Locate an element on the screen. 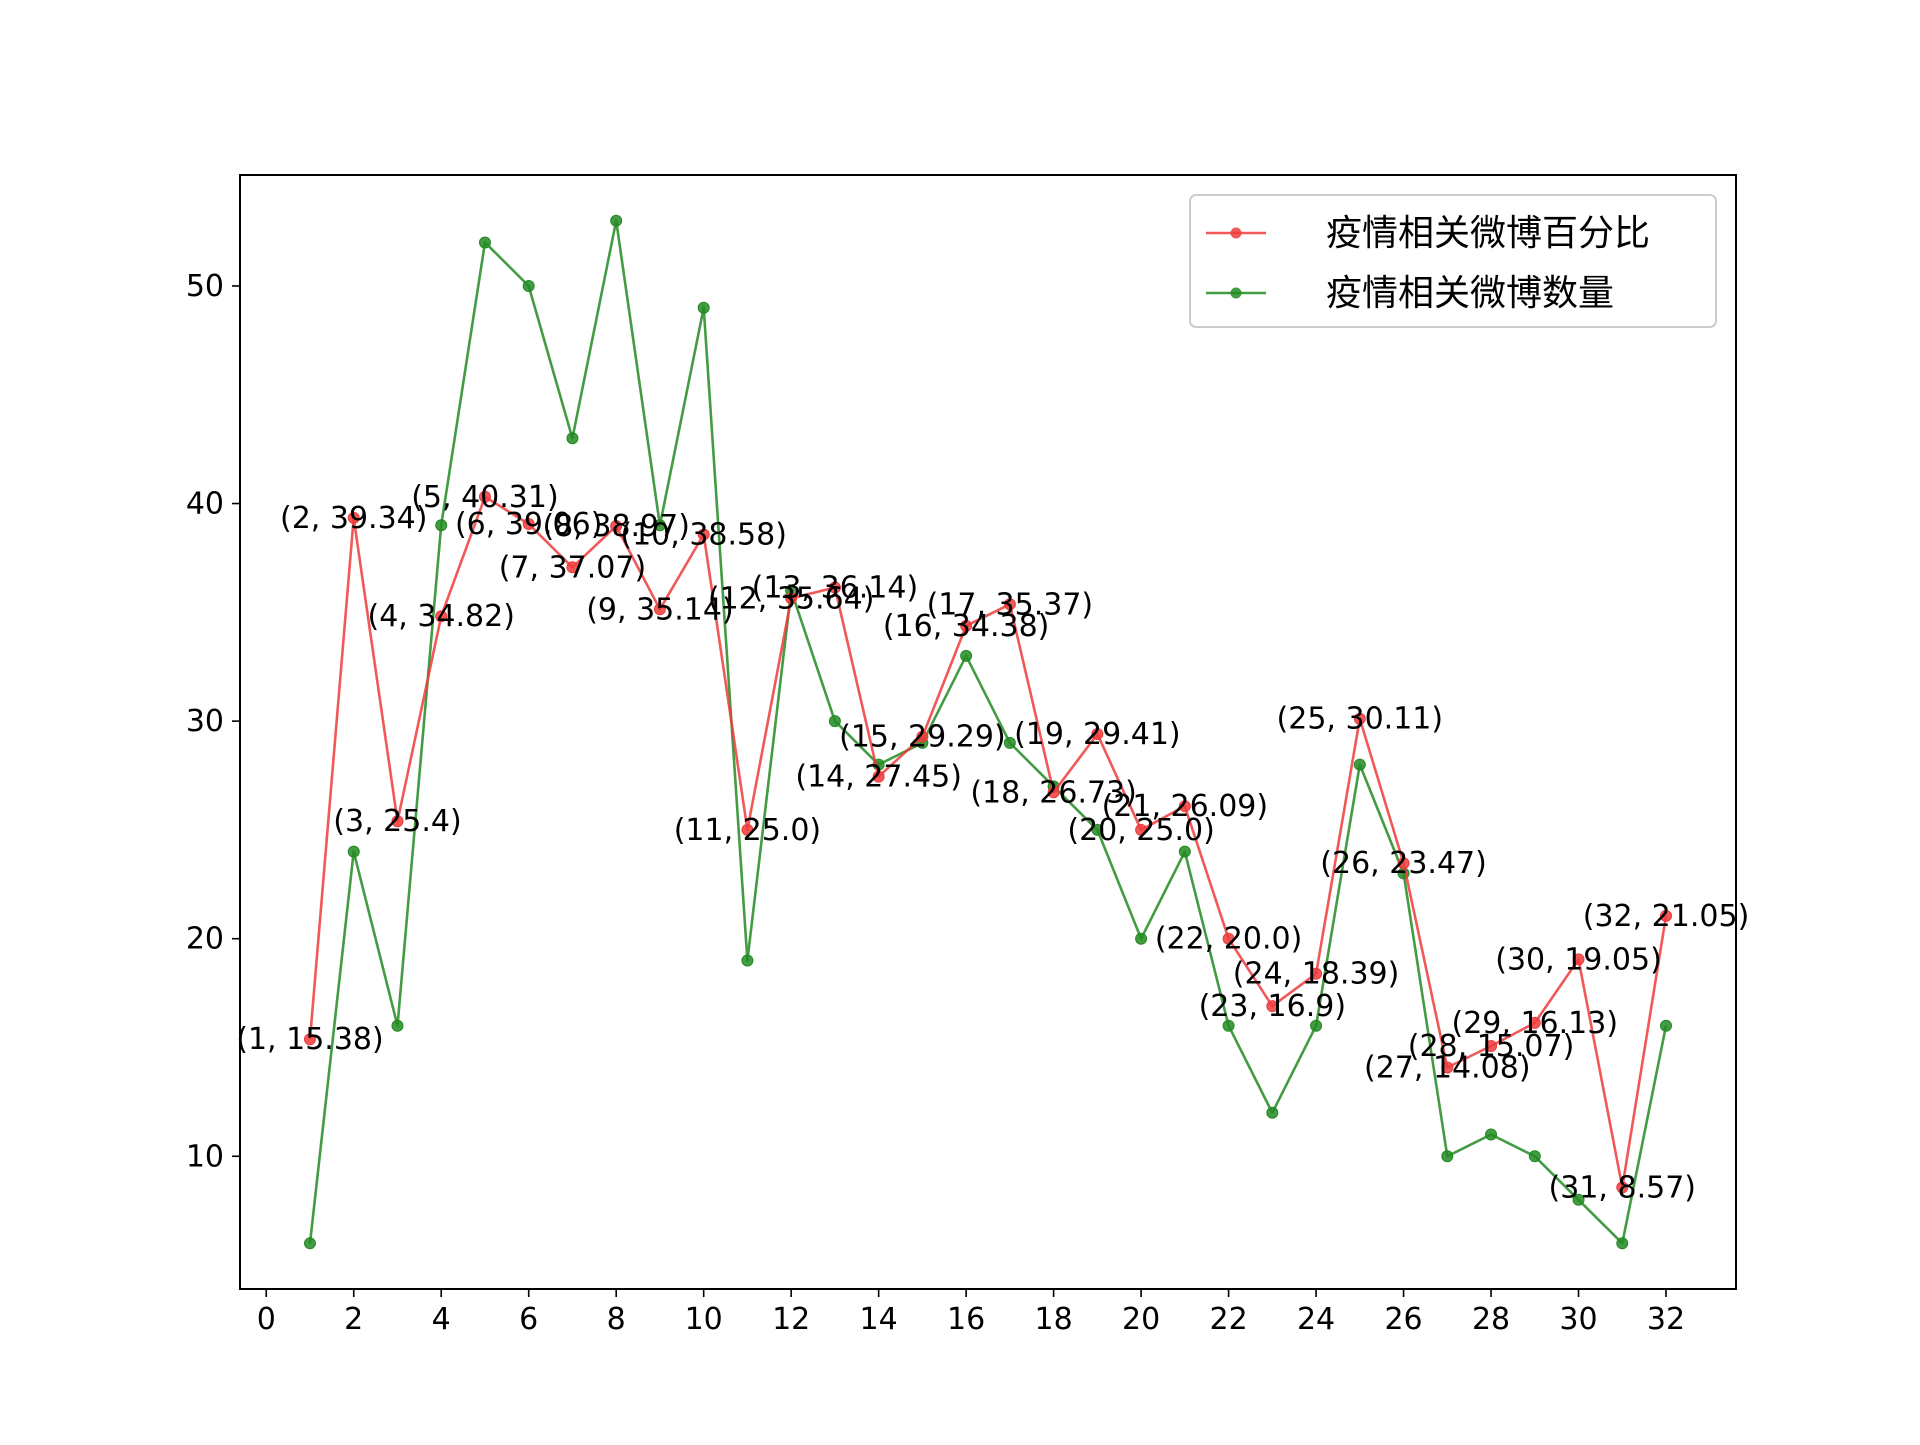  x-tick-label: 4 is located at coordinates (441, 1319).